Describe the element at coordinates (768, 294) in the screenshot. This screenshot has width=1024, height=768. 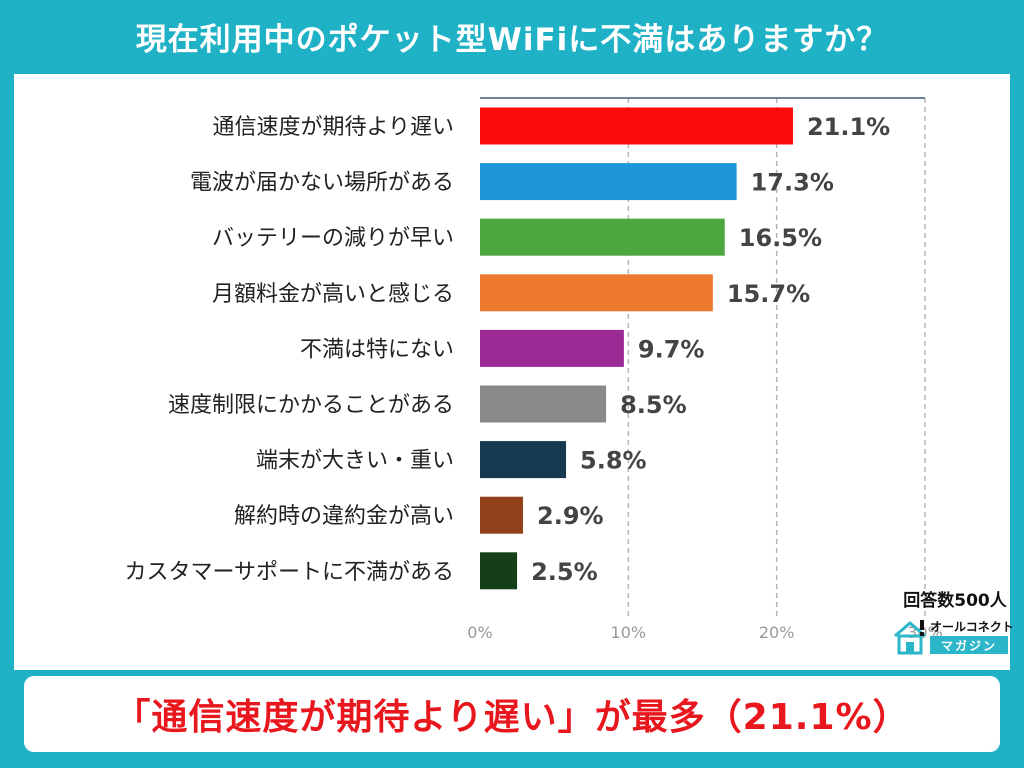
I see `value-label: 15.7%` at that location.